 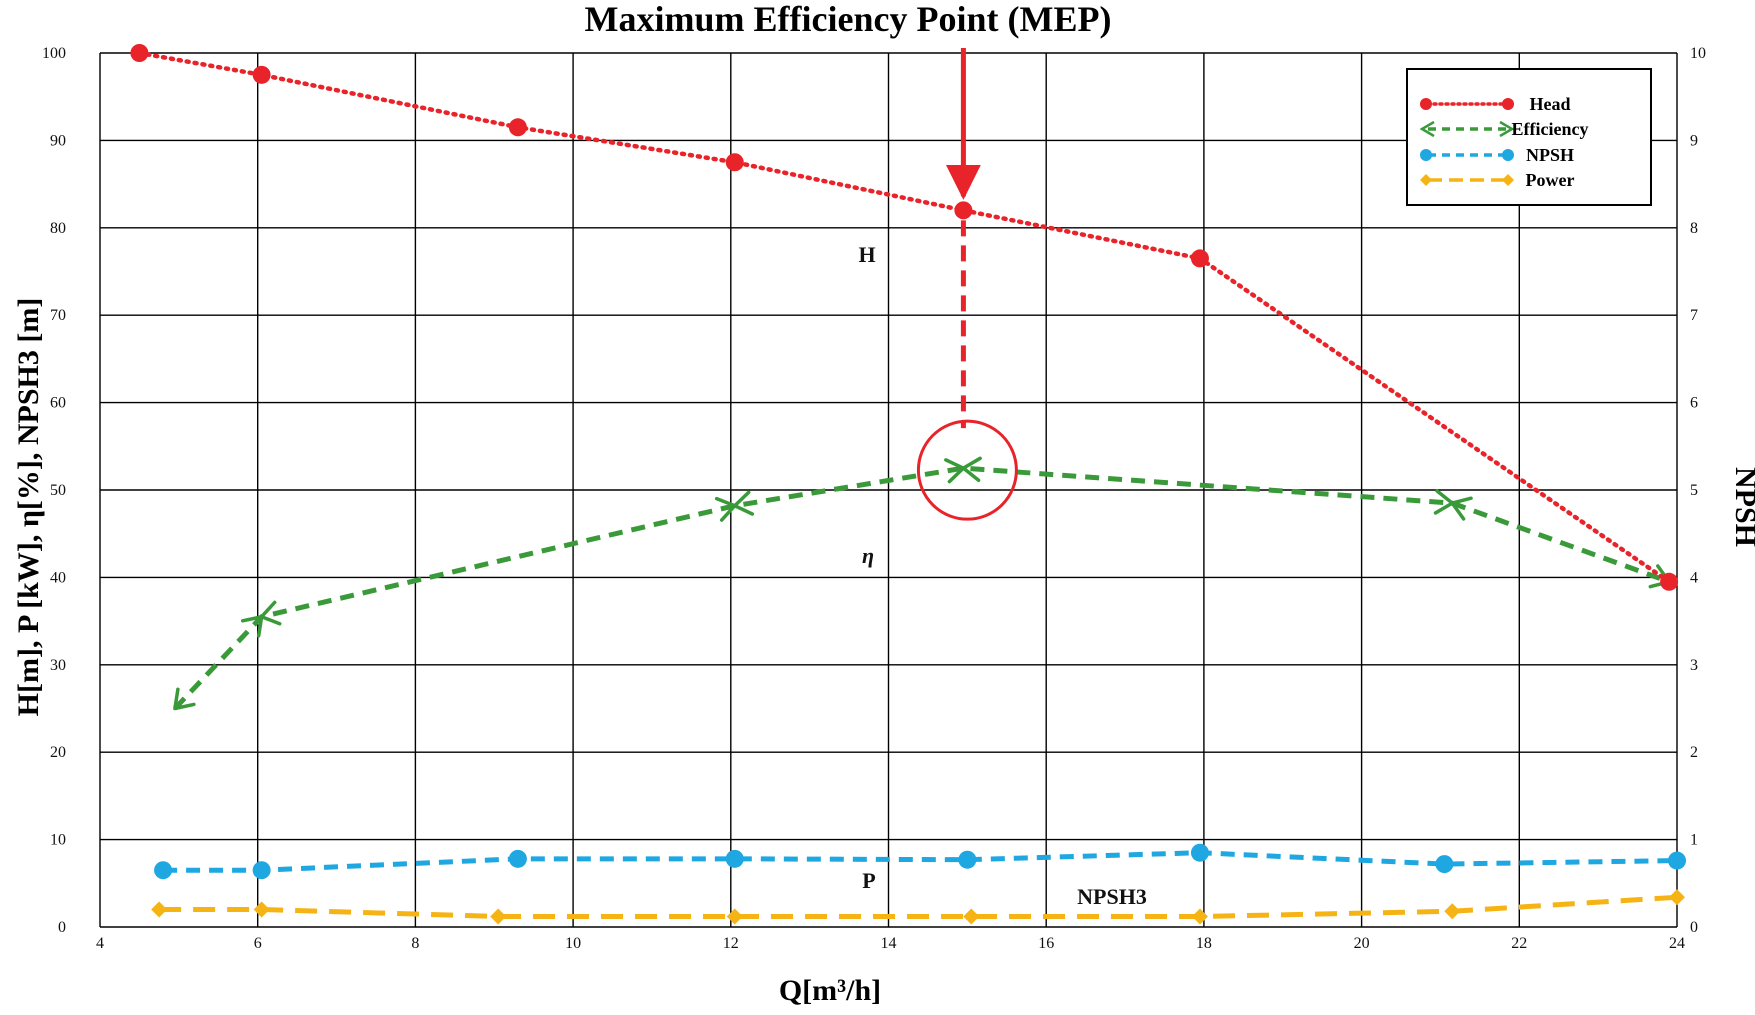 I want to click on series-power, so click(x=918, y=907).